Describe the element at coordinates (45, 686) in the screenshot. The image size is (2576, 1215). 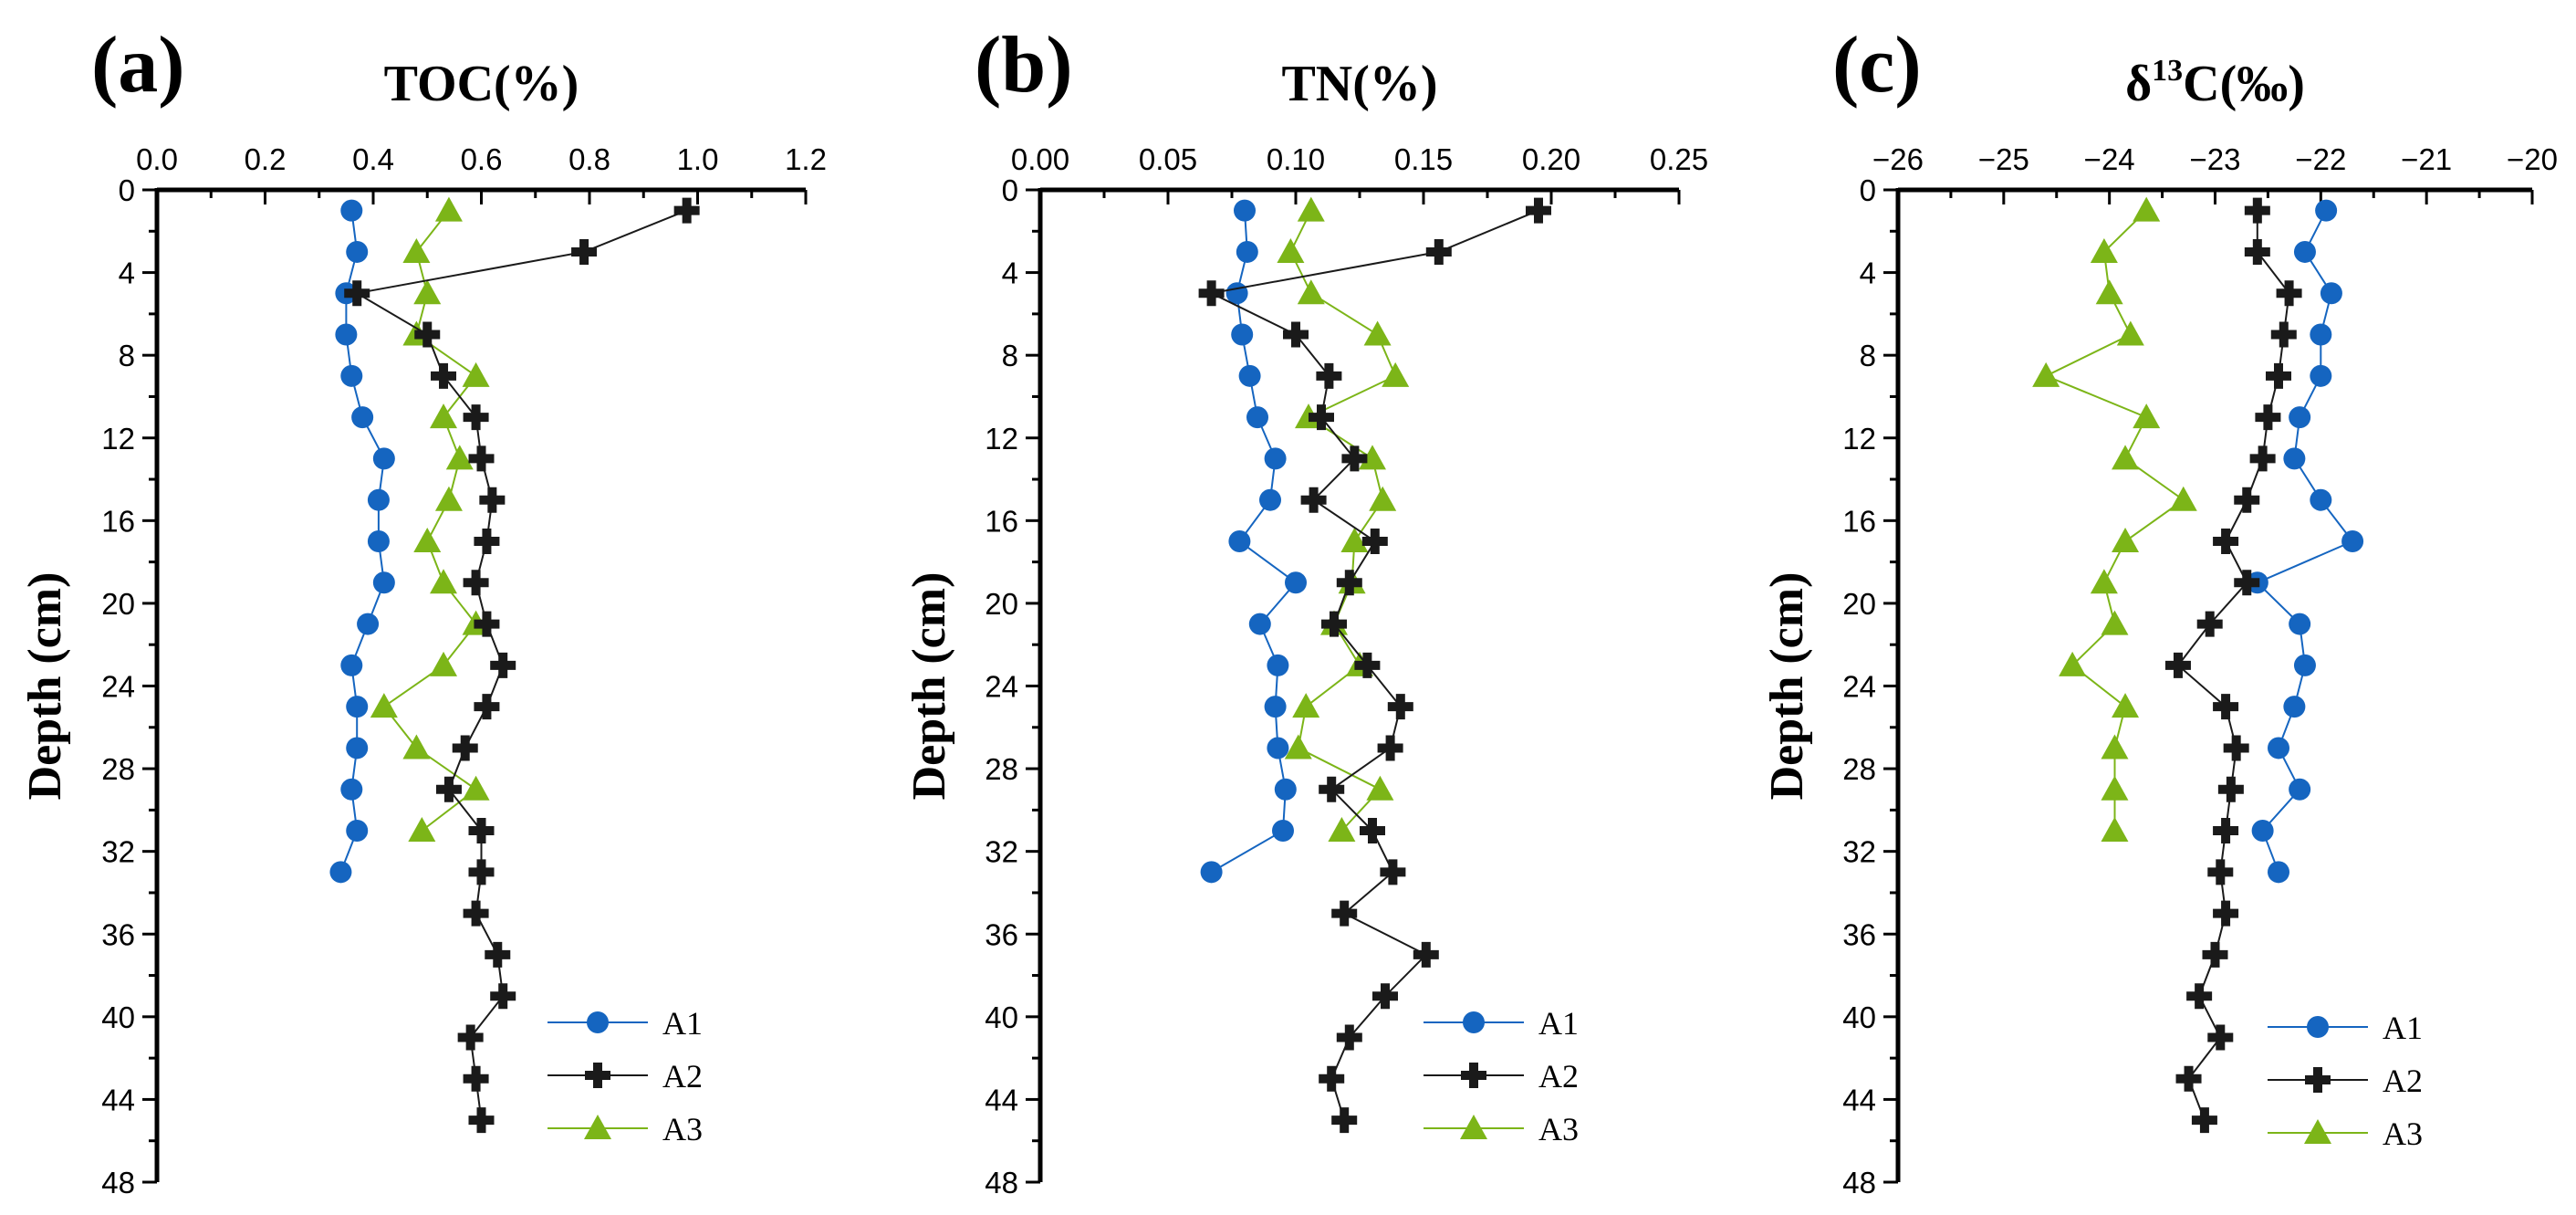
I see `panel-0-y-axis-label: Depth (cm)` at that location.